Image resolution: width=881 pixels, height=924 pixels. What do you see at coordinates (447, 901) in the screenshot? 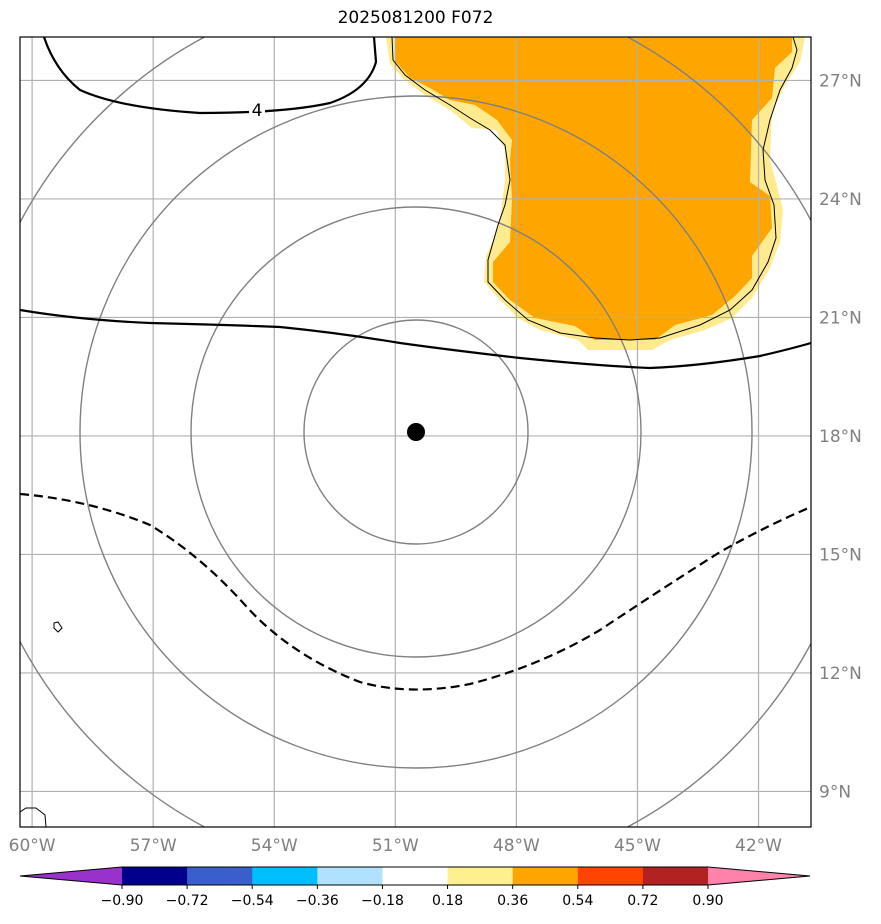
I see `colorbar-tick-label: 0.18` at bounding box center [447, 901].